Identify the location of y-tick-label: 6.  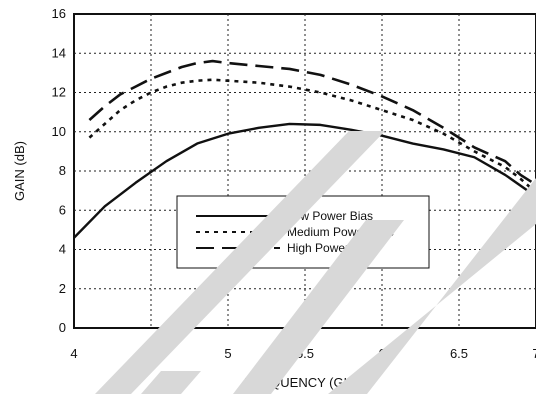
(62, 209).